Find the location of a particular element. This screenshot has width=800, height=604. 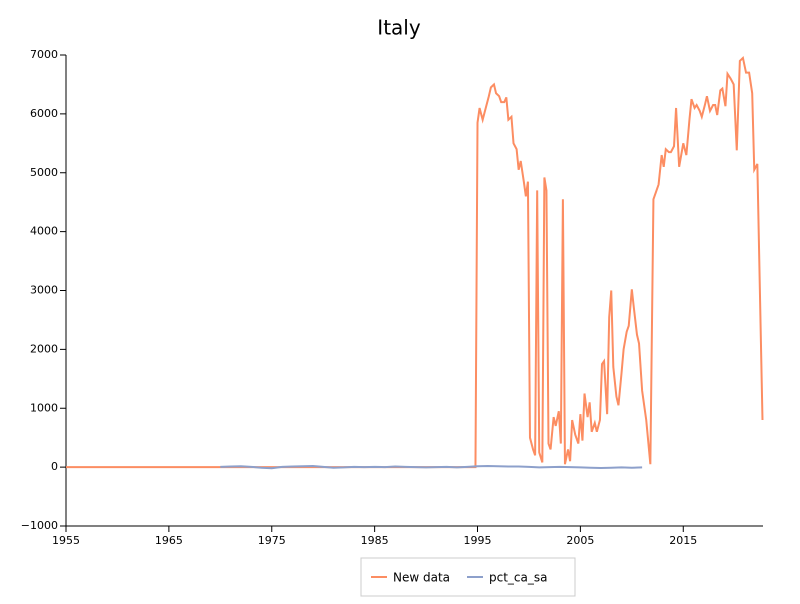

y-tick-label: 5000 is located at coordinates (44, 172).